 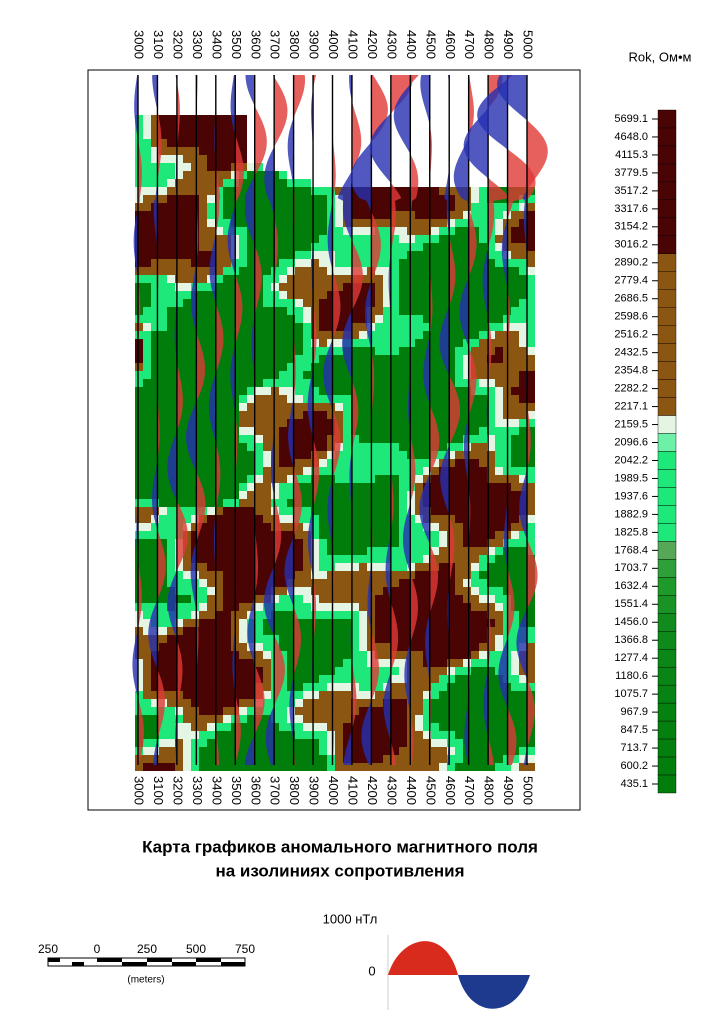 What do you see at coordinates (631, 424) in the screenshot?
I see `legend-label: 2159.5` at bounding box center [631, 424].